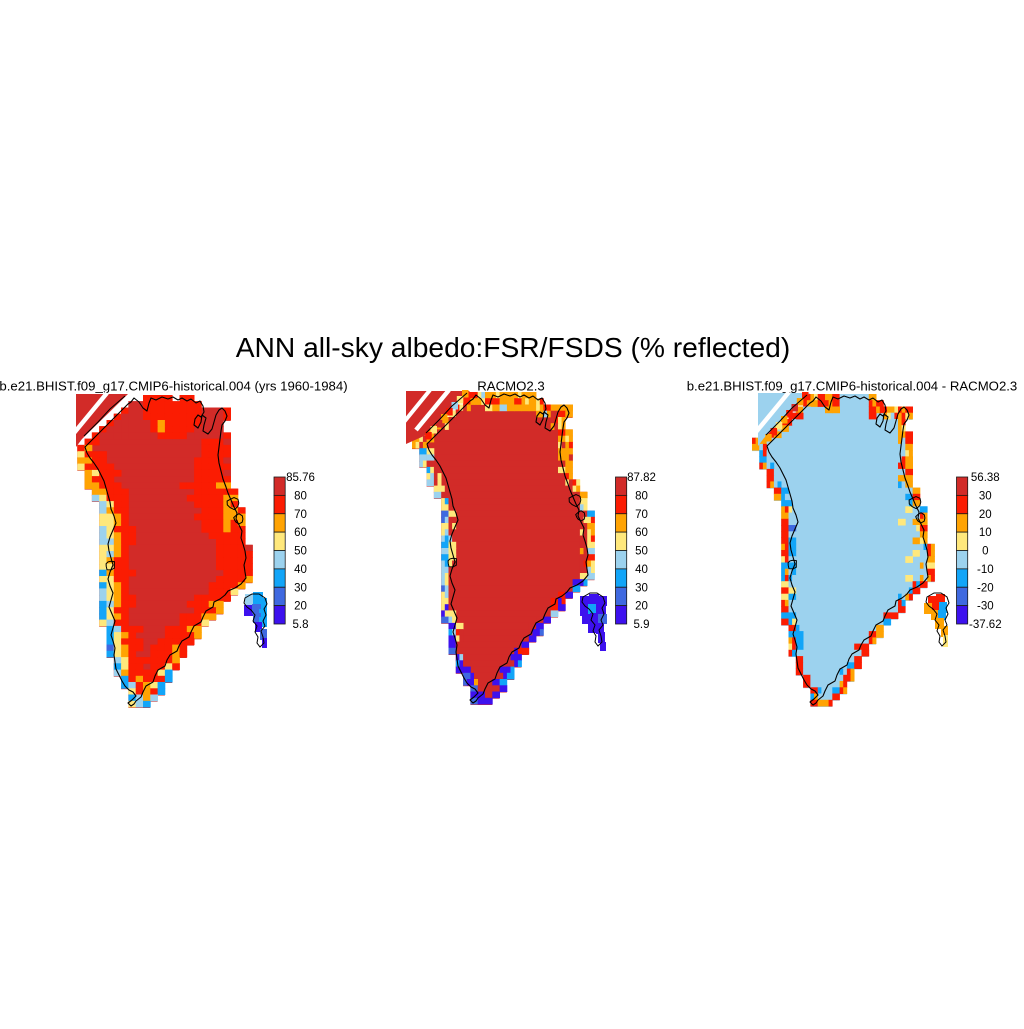 The height and width of the screenshot is (1029, 1024). I want to click on svg-text: -20, so click(985, 588).